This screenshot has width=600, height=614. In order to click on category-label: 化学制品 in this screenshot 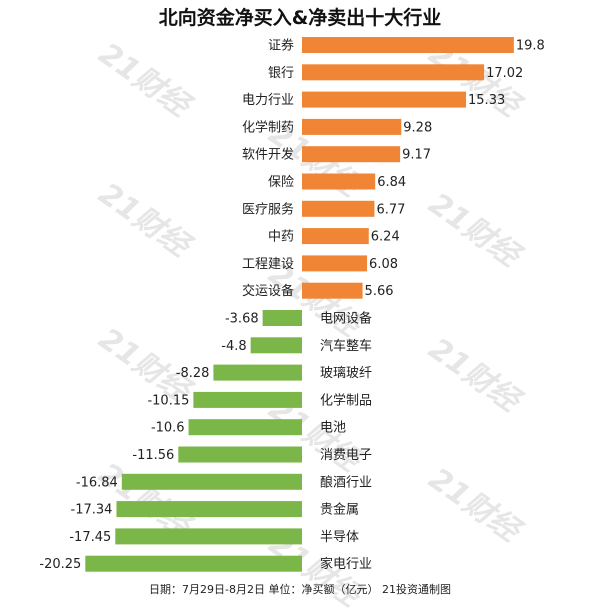, I will do `click(346, 400)`.